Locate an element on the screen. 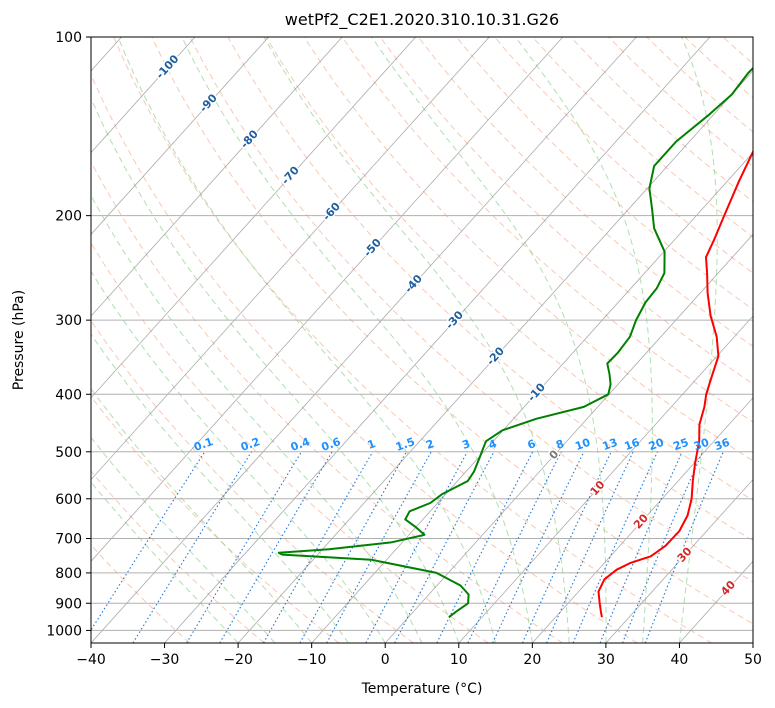 The height and width of the screenshot is (708, 775). y-axis-label: Pressure (hPa) is located at coordinates (19, 340).